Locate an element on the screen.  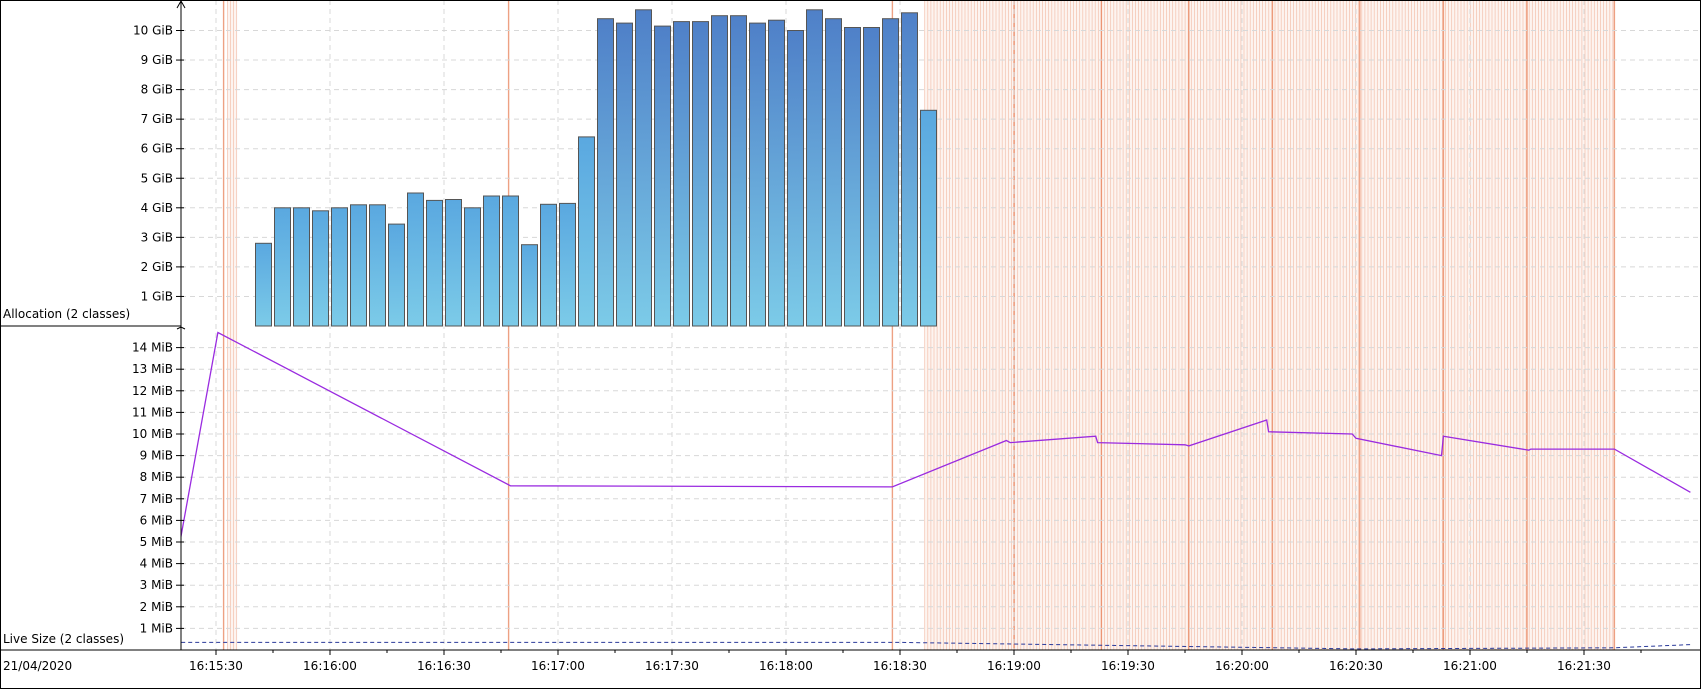
allocation-panel-label: Allocation (2 classes) is located at coordinates (66, 314).